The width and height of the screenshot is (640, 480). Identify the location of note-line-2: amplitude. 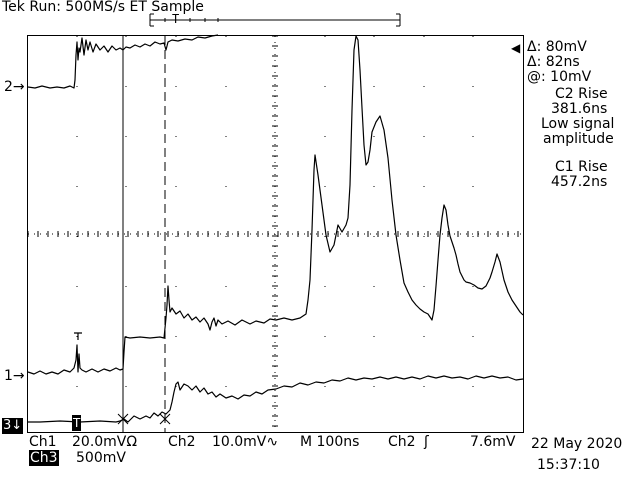
(578, 139).